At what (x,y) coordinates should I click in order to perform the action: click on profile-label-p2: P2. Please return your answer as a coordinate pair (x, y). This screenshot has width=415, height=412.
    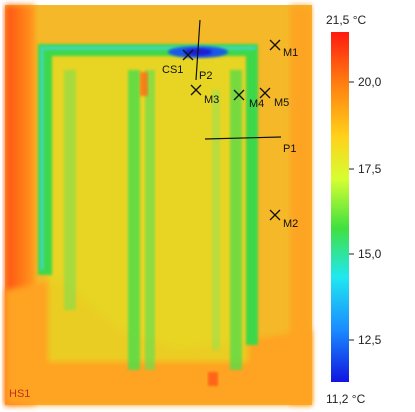
    Looking at the image, I should click on (205, 76).